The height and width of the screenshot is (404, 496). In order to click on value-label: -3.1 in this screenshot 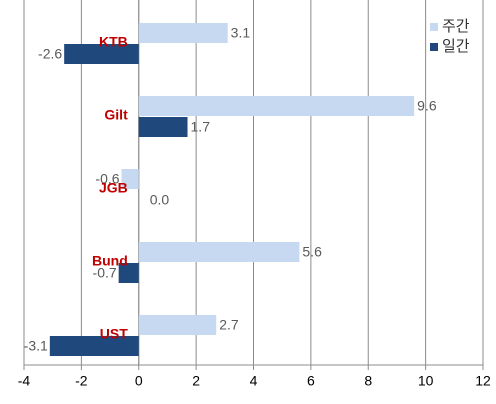, I will do `click(36, 346)`.